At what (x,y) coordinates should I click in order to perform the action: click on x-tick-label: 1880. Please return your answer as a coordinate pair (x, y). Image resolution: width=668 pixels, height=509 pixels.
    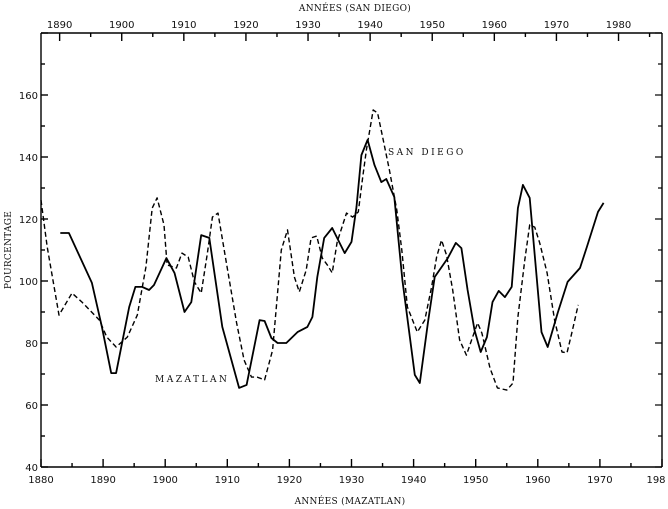
    Looking at the image, I should click on (40, 480).